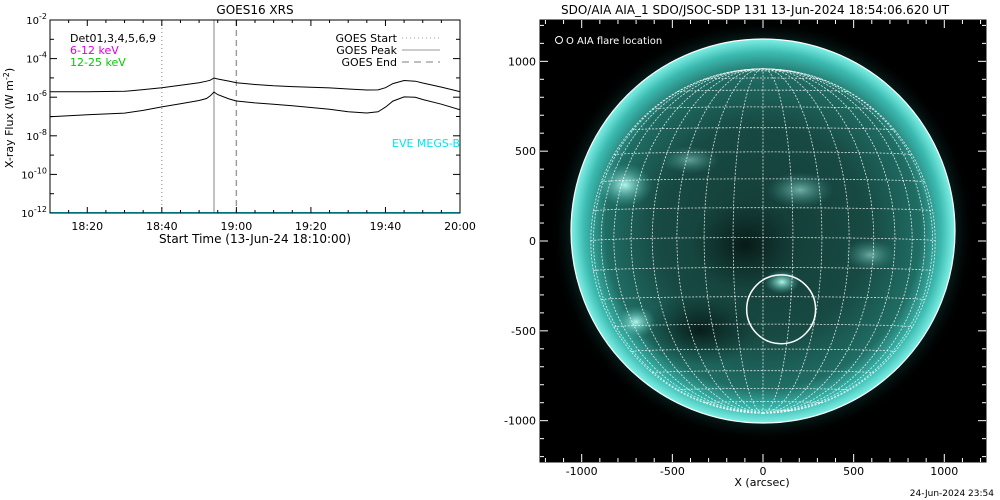  Describe the element at coordinates (369, 62) in the screenshot. I see `legend-goes-end: GOES End` at that location.